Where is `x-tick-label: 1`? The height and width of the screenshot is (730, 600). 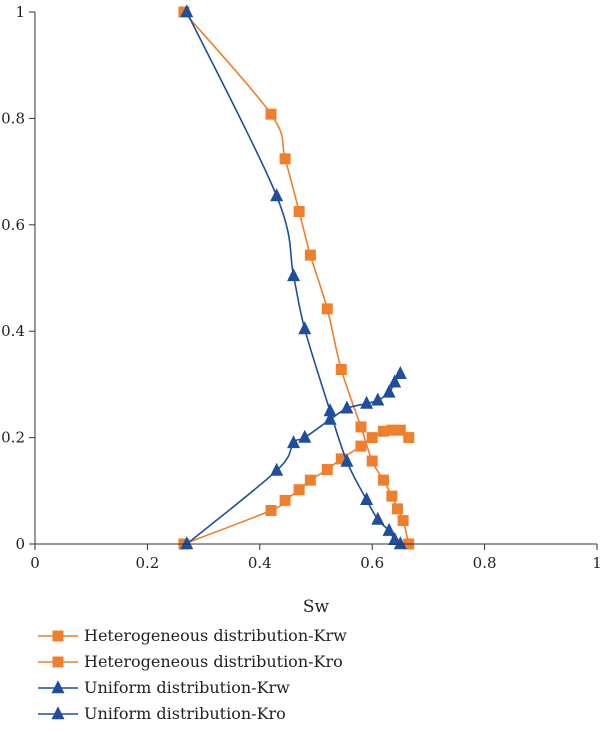
x-tick-label: 1 is located at coordinates (596, 563).